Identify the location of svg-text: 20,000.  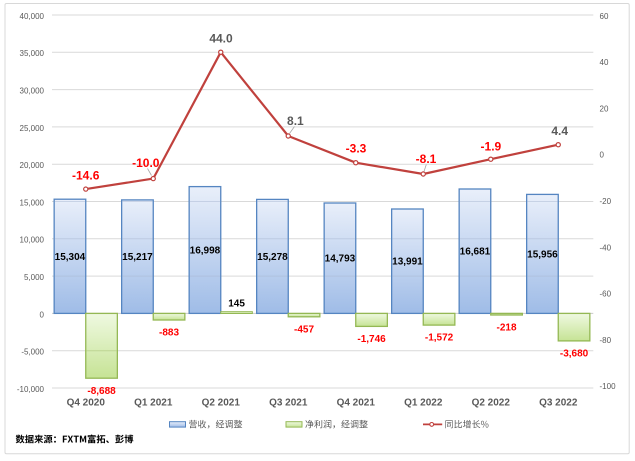
(32, 165).